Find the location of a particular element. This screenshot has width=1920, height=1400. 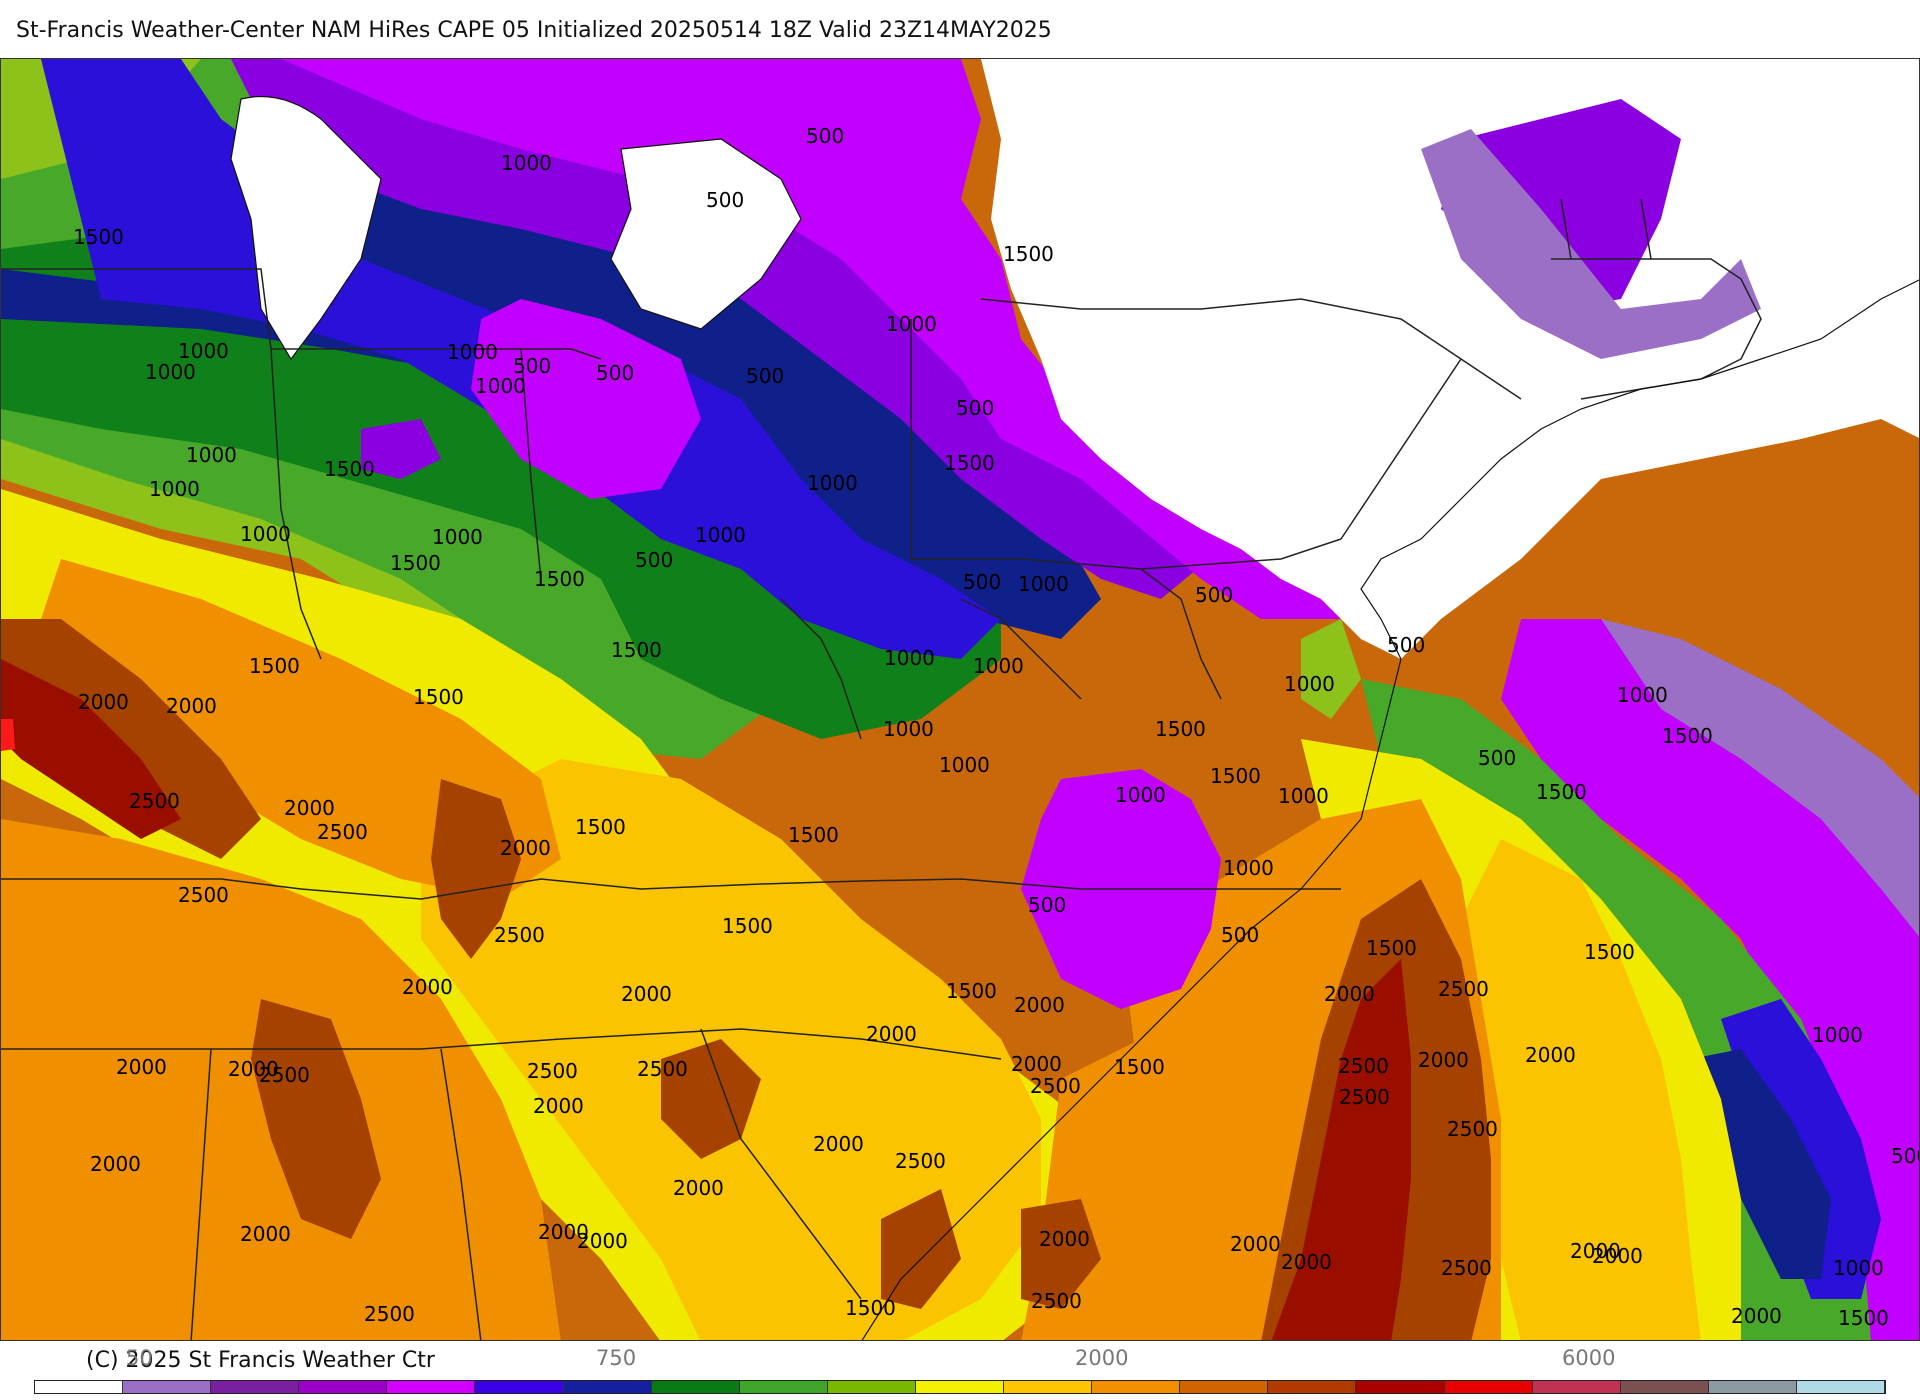

gulfstream-dark-red-core is located at coordinates (1341, 1149).